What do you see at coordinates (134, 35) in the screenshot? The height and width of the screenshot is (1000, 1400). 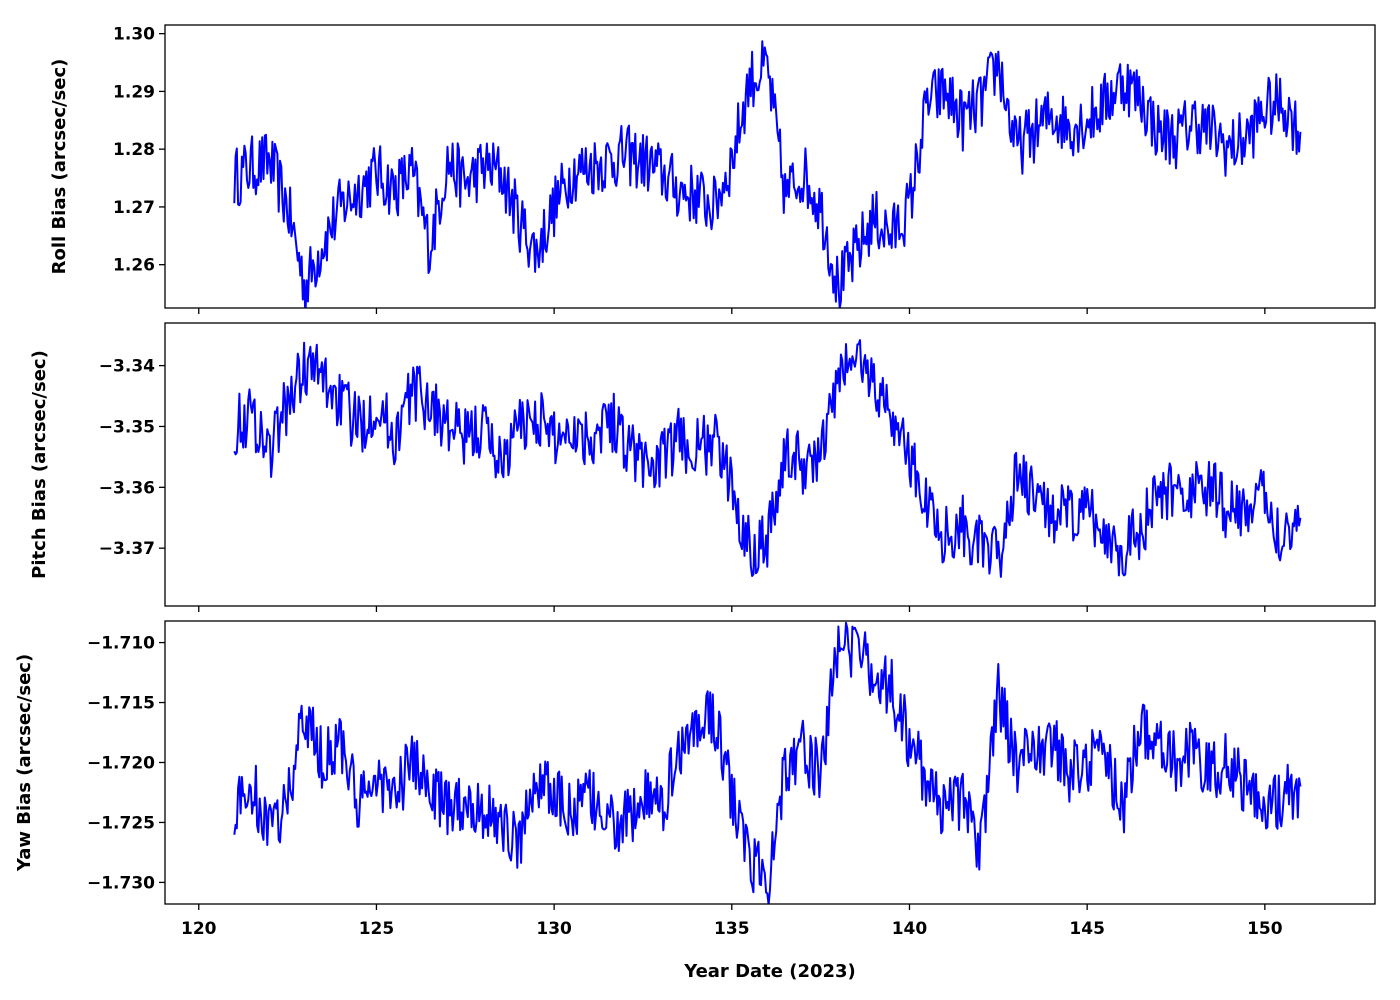 I see `roll-y-tick-label: 1.30` at bounding box center [134, 35].